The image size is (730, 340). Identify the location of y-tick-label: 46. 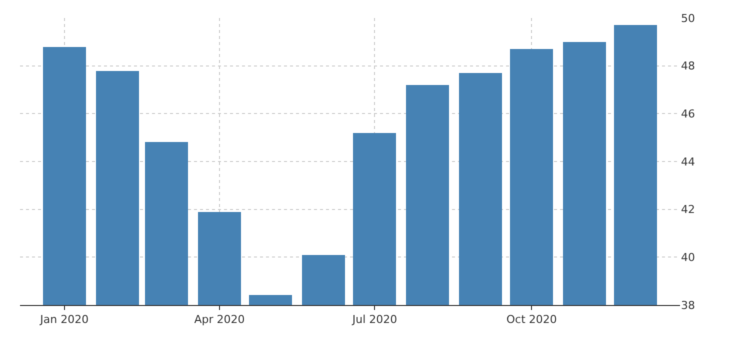
(688, 114).